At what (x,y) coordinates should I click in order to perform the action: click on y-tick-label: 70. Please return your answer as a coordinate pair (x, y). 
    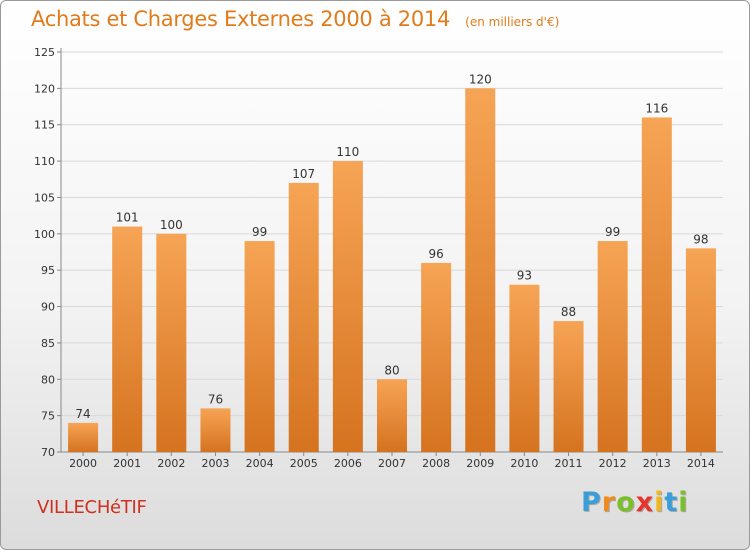
    Looking at the image, I should click on (48, 452).